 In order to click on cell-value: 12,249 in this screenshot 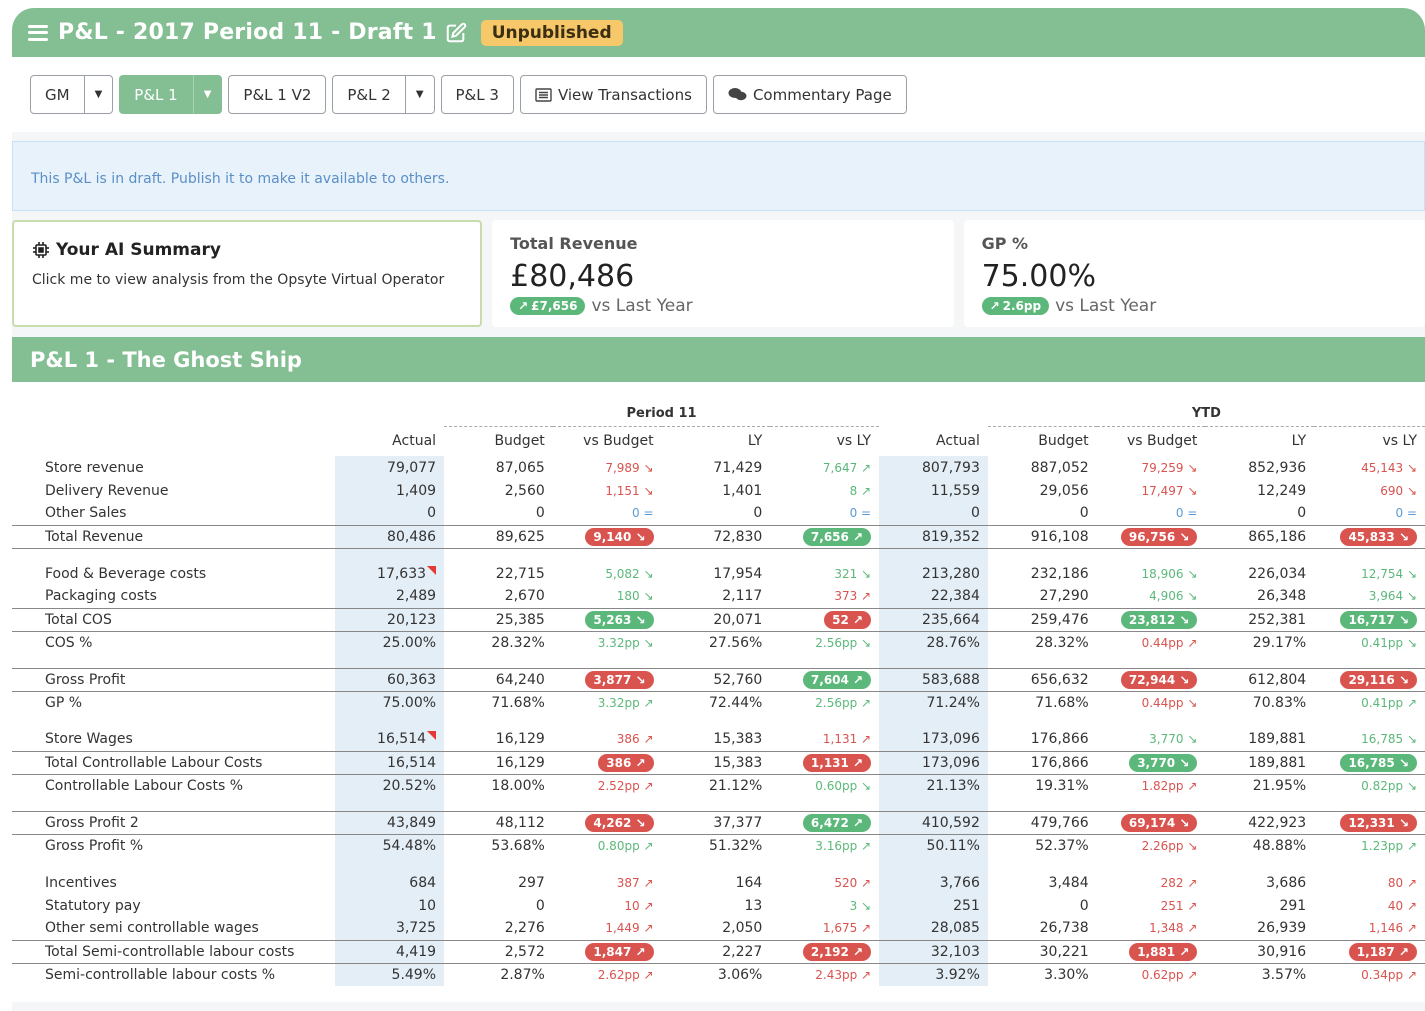, I will do `click(1282, 490)`.